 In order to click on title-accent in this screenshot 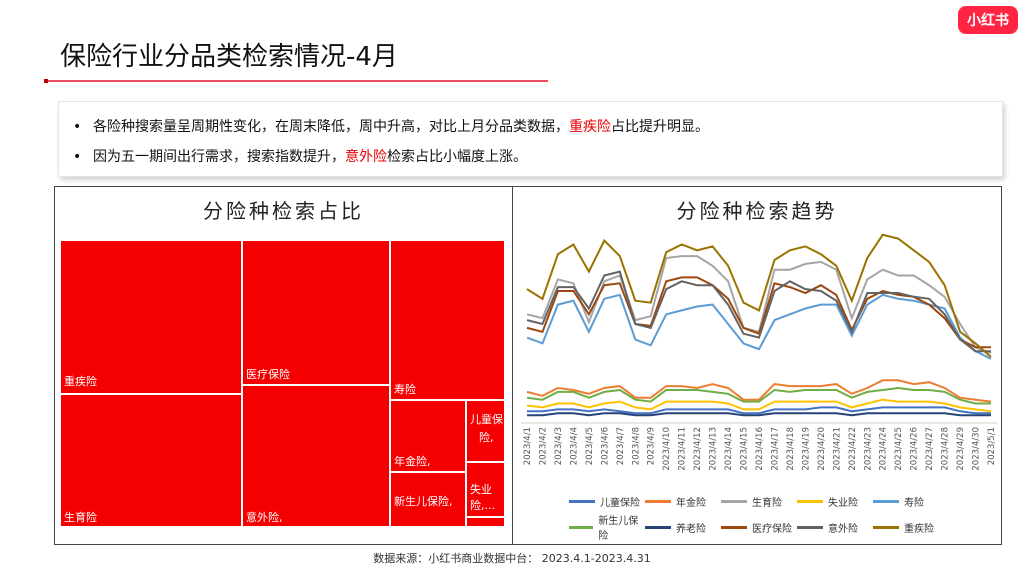, I will do `click(46, 81)`.